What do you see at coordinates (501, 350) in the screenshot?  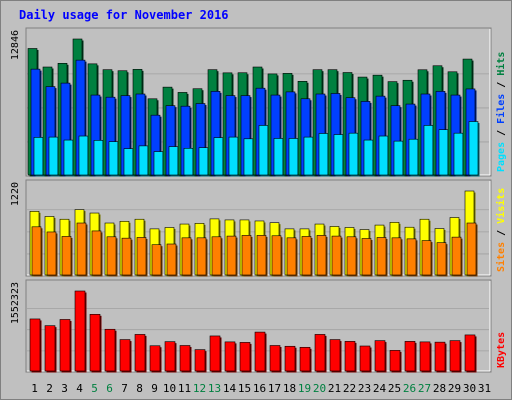 I see `panel-legend: KBytes` at bounding box center [501, 350].